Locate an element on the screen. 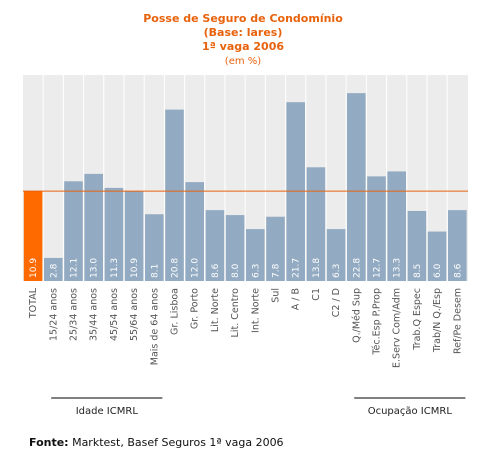  category-label-8: Gr. Porto is located at coordinates (195, 308).